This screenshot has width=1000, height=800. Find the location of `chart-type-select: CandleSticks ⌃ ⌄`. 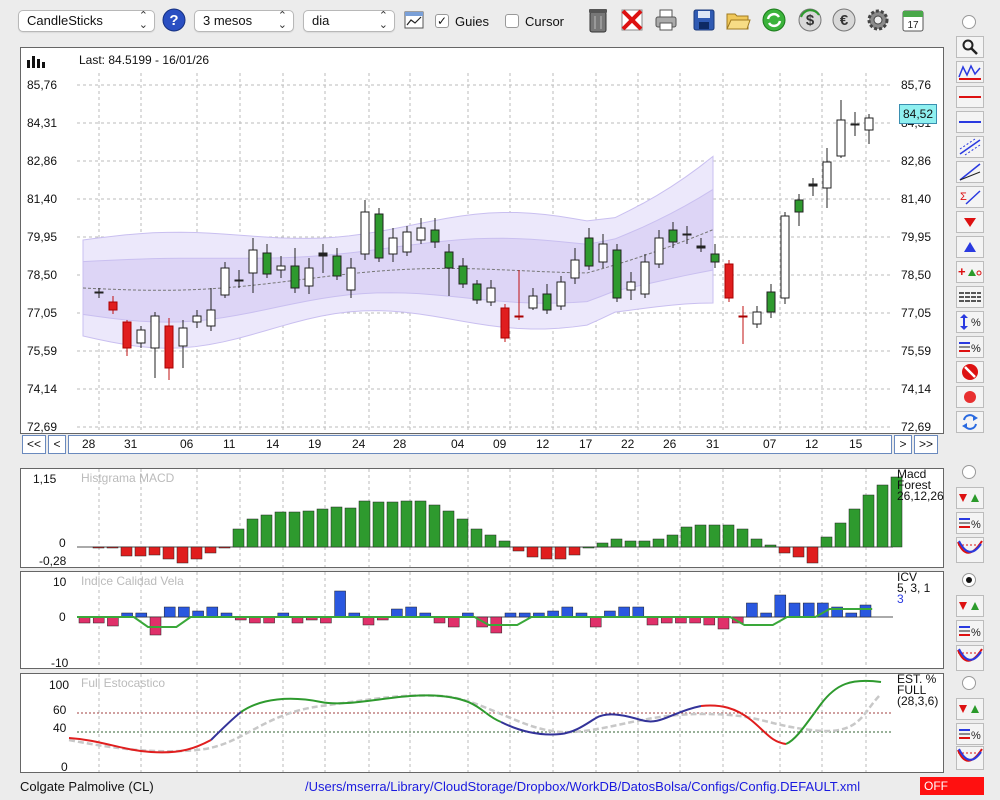

chart-type-select: CandleSticks ⌃ ⌄ is located at coordinates (86, 21).